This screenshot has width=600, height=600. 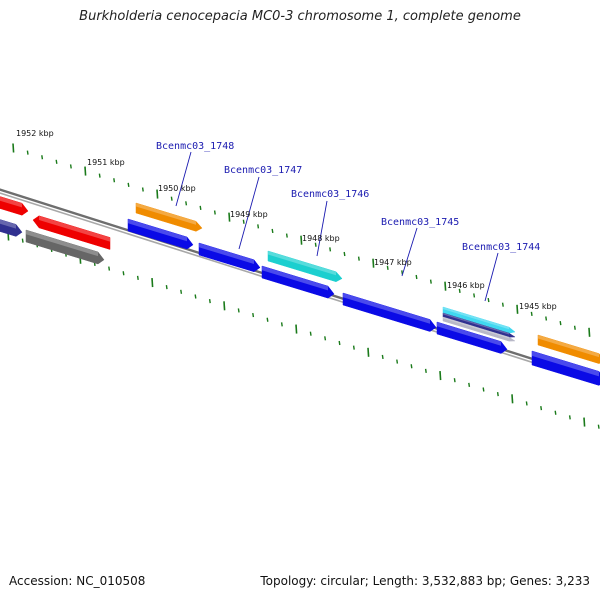 I want to click on tick-label-1946: 1946 kbp, so click(x=466, y=285).